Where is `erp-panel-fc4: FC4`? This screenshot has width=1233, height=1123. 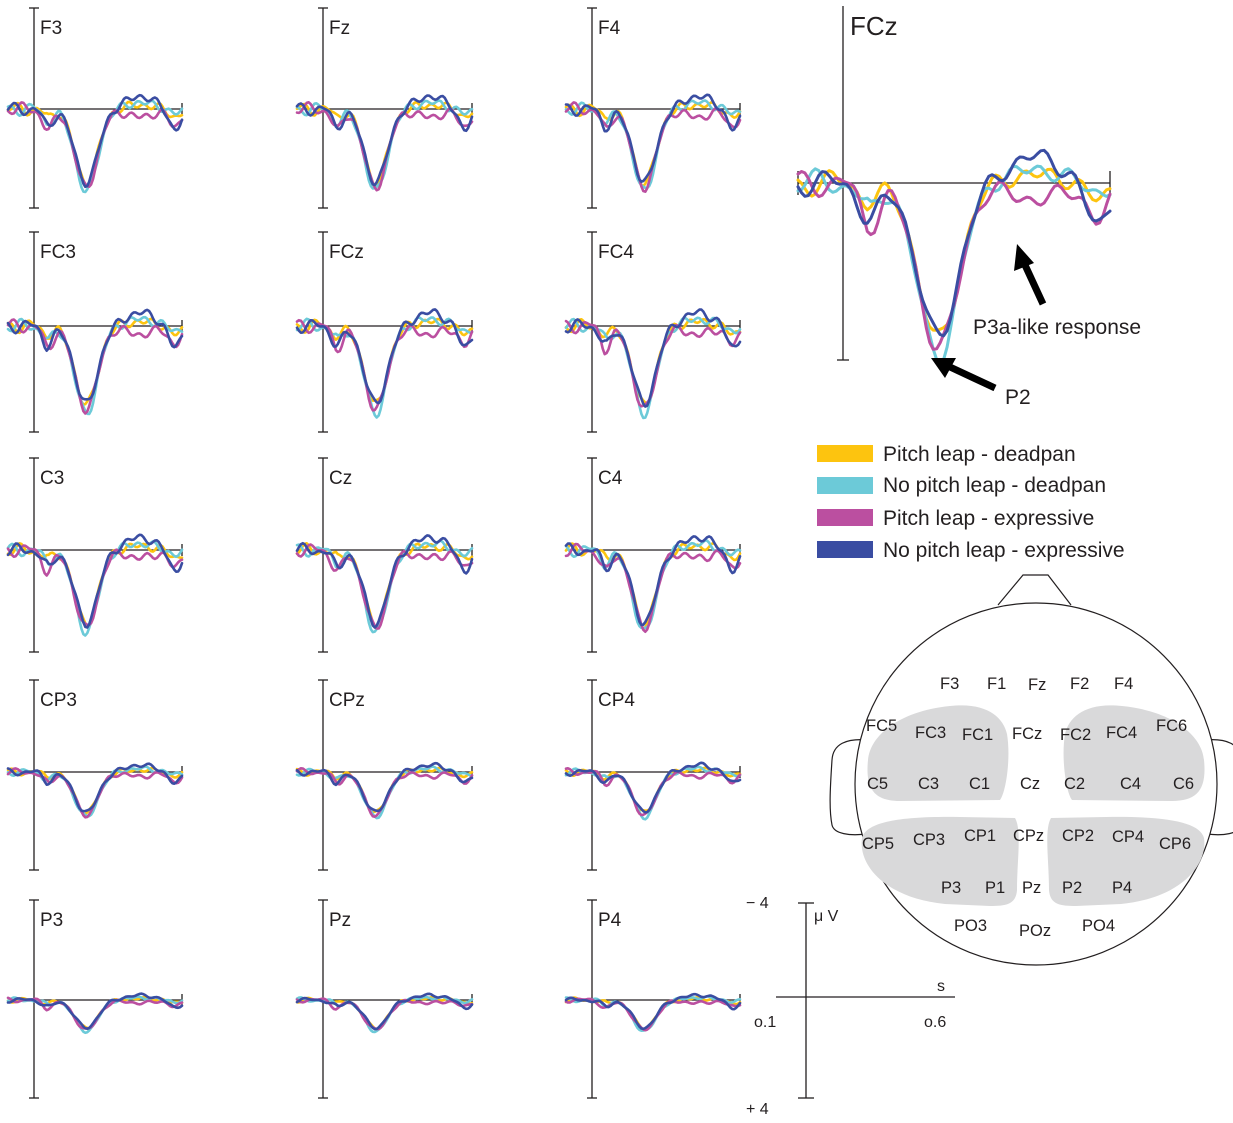
erp-panel-fc4: FC4 is located at coordinates (653, 332).